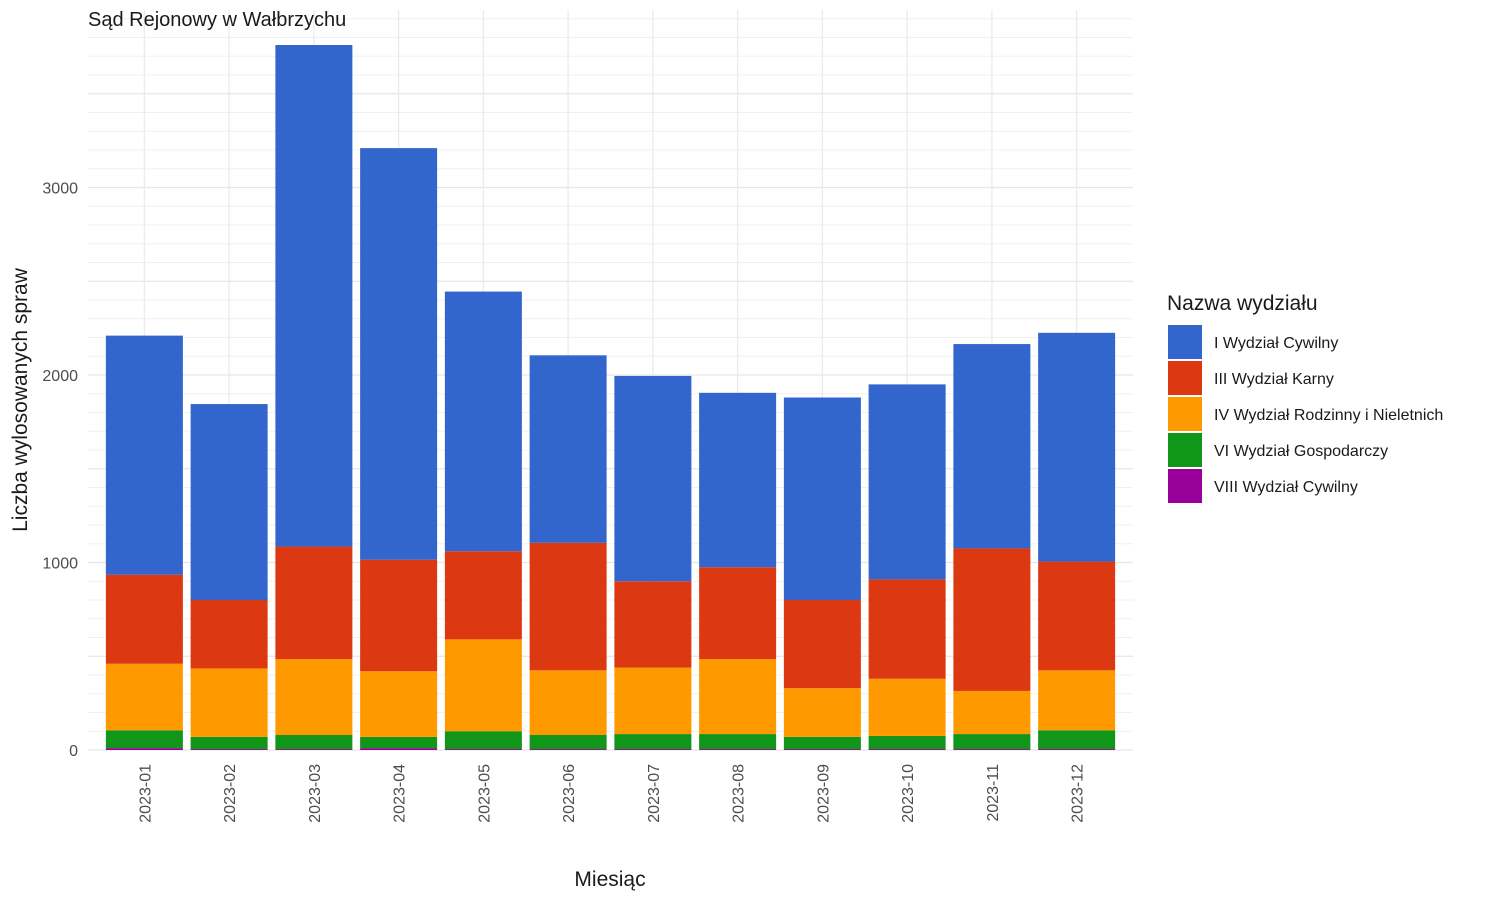 The width and height of the screenshot is (1500, 900). Describe the element at coordinates (73, 751) in the screenshot. I see `y-tick-label: 0` at that location.